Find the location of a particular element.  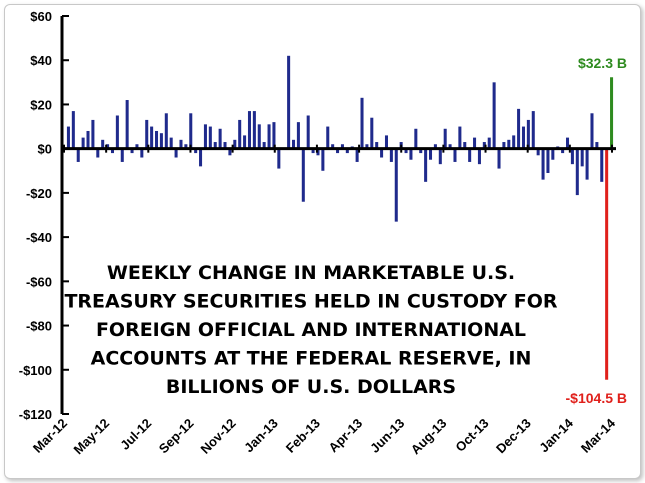

chart-title-line: FOREIGN OFFICIAL AND INTERNATIONAL is located at coordinates (311, 330).